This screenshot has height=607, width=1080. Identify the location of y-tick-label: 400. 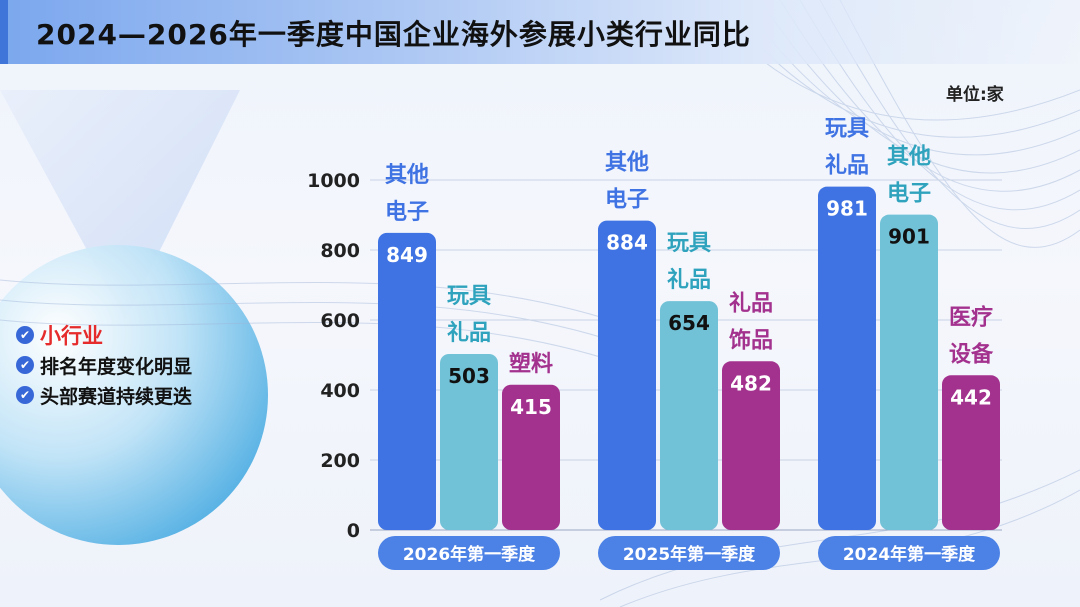
(340, 391).